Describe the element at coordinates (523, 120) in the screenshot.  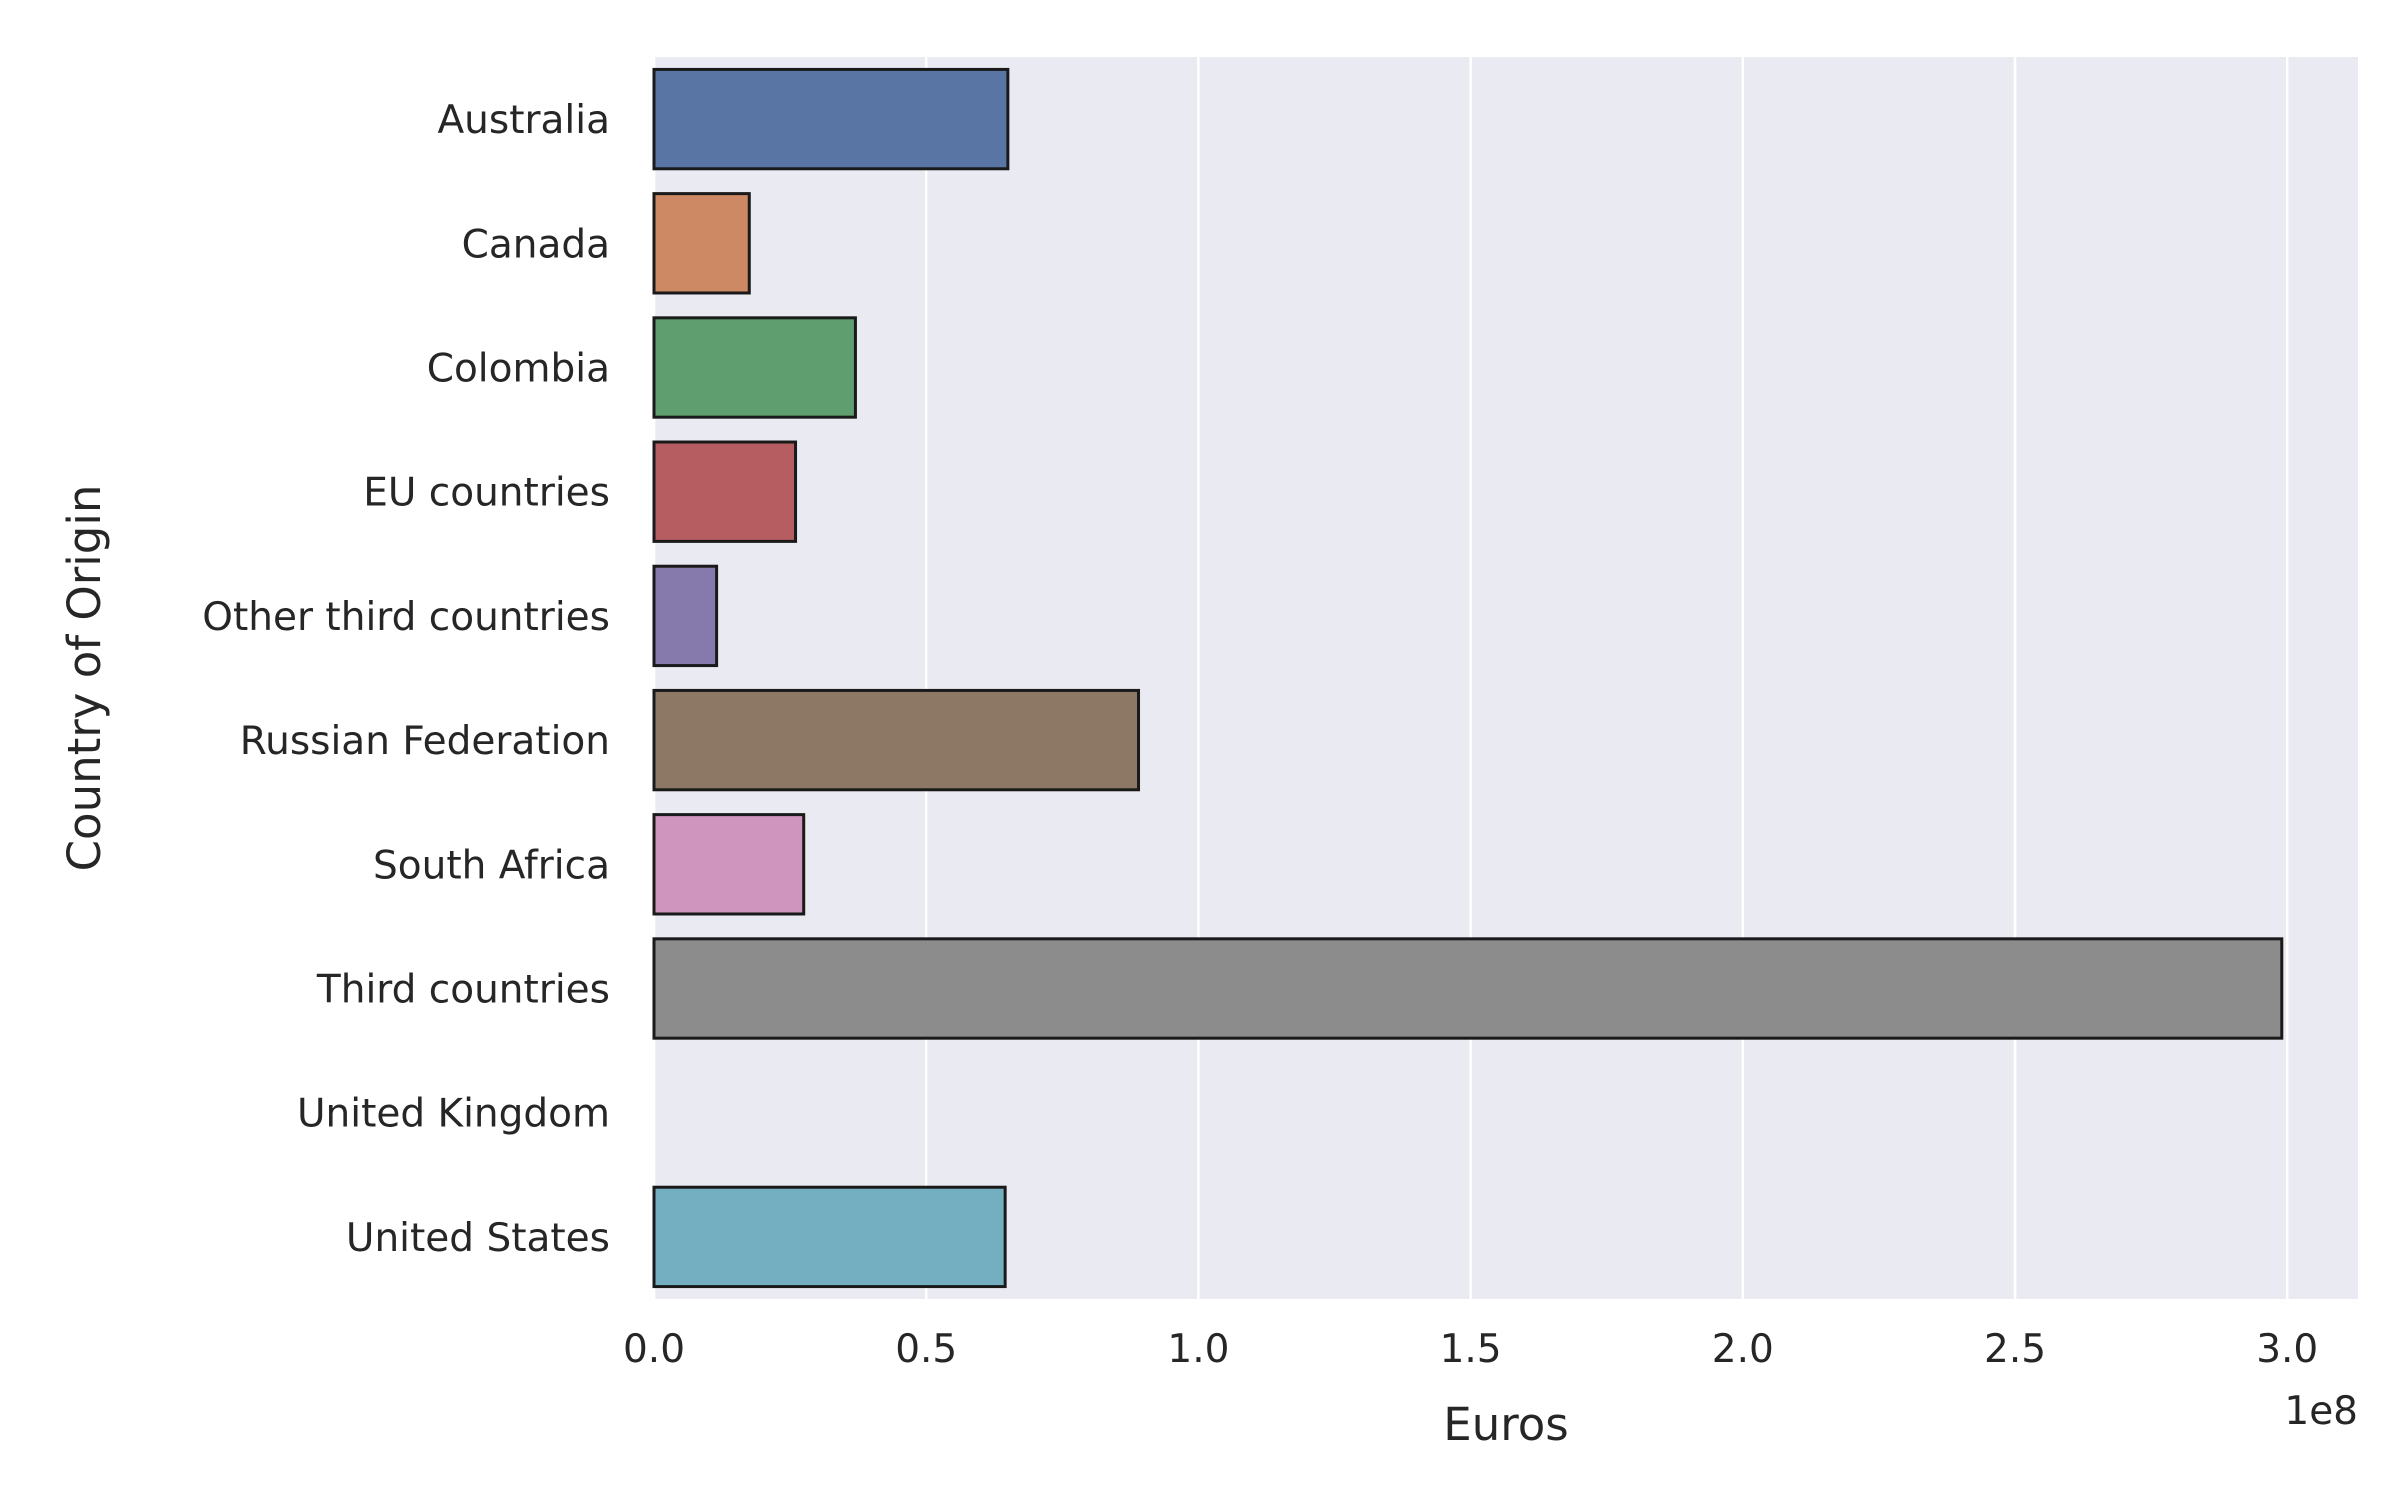
I see `y-tick-label: Australia` at that location.